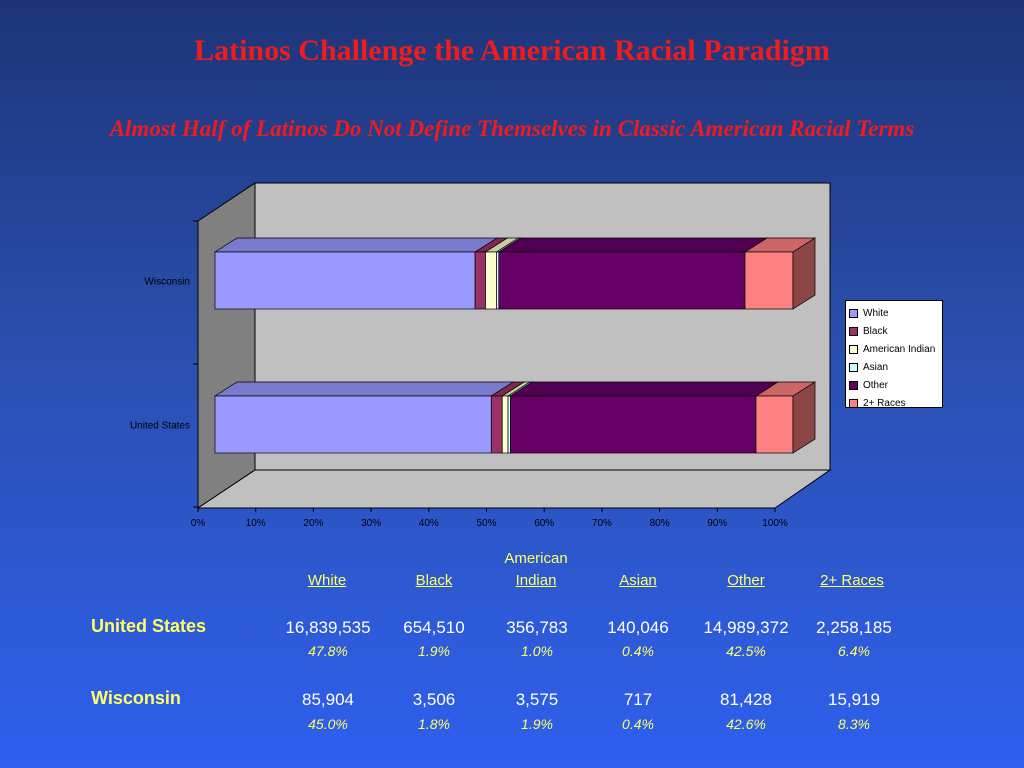 The image size is (1024, 768). I want to click on chart-floor, so click(514, 489).